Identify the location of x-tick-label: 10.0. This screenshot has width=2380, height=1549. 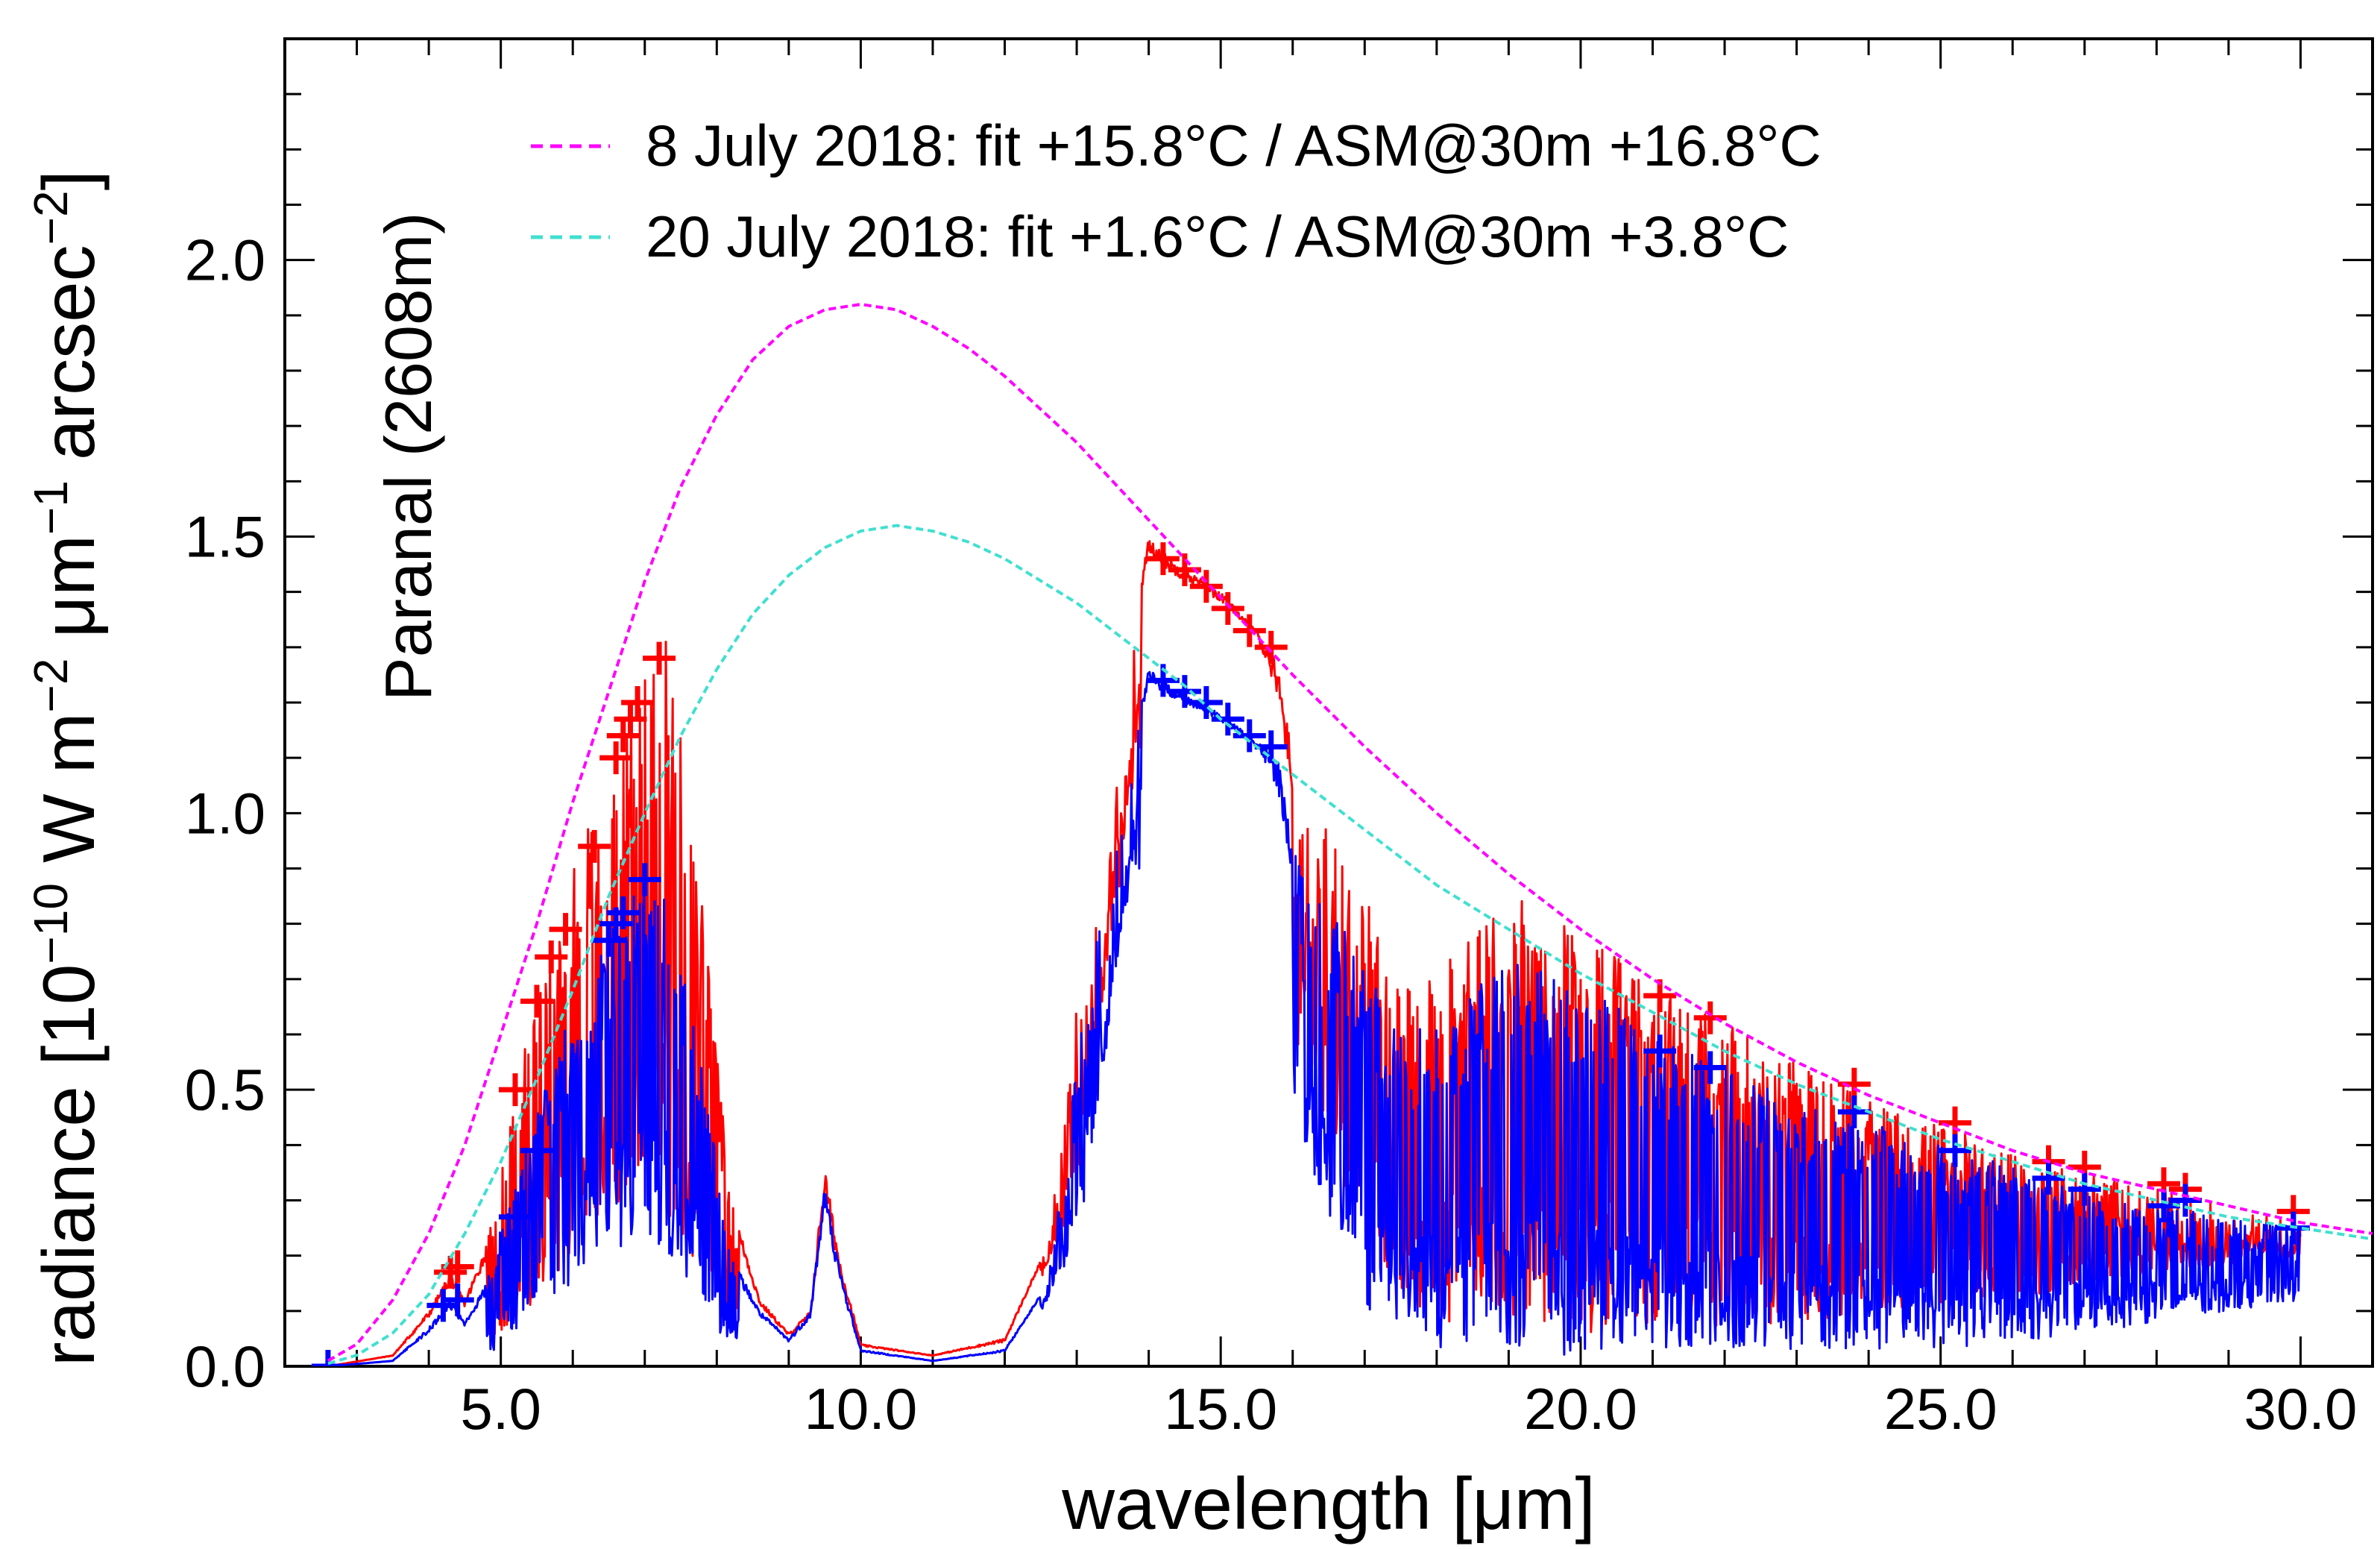
(861, 1409).